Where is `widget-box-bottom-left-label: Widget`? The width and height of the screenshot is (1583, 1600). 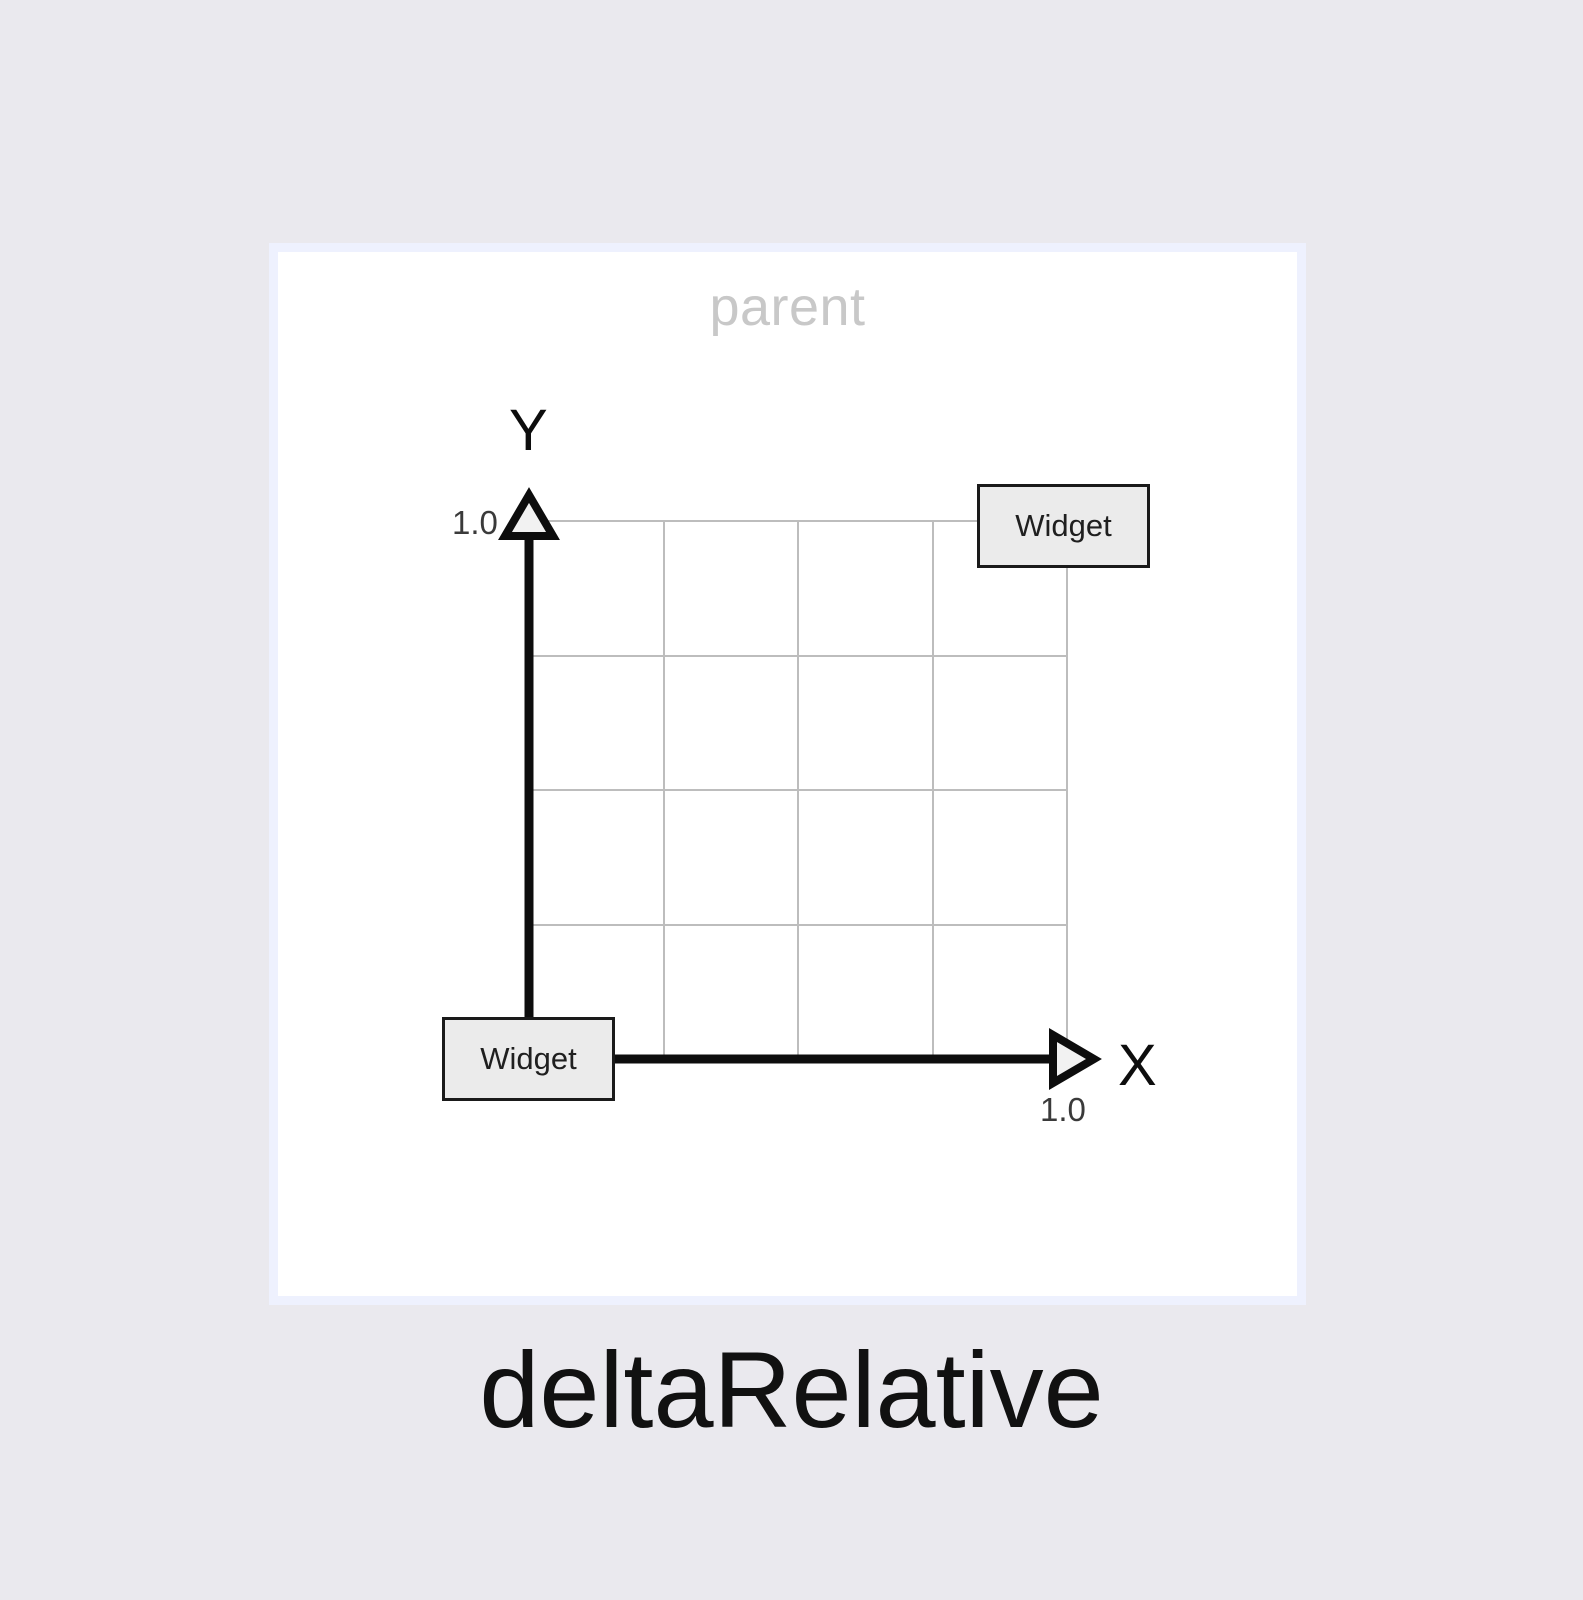 widget-box-bottom-left-label: Widget is located at coordinates (528, 1058).